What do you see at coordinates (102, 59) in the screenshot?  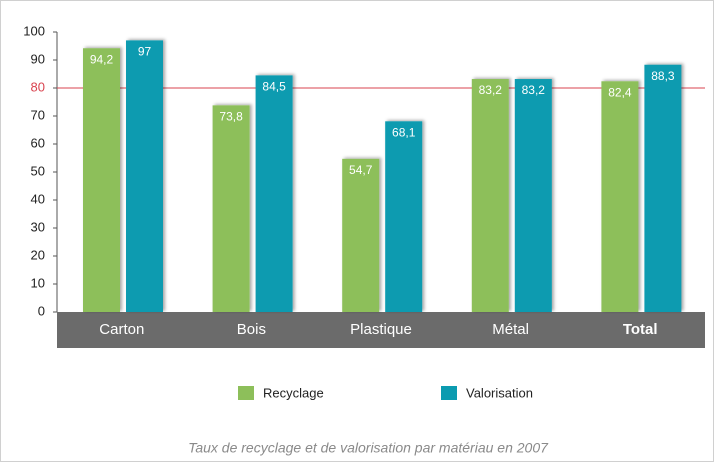 I see `value-label: 94,2` at bounding box center [102, 59].